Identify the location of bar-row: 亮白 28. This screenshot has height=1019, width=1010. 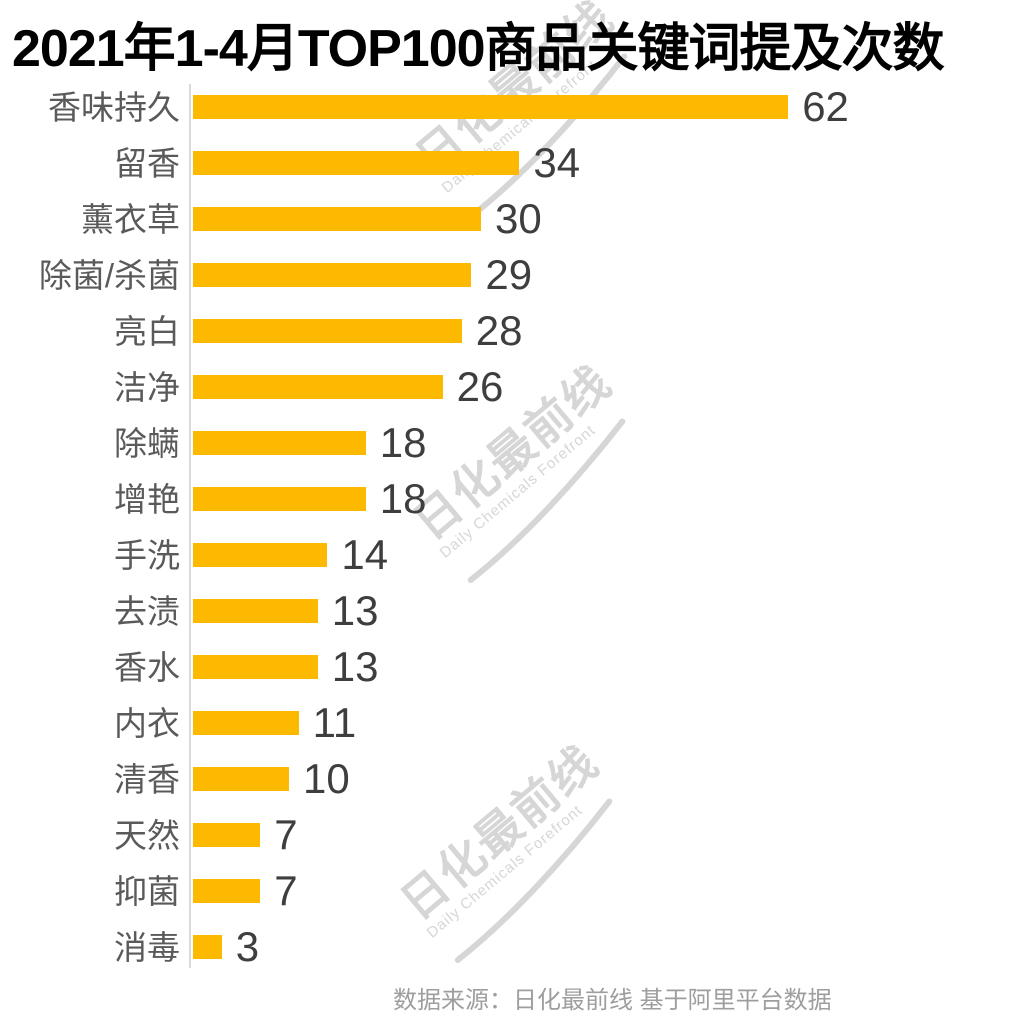
(505, 331).